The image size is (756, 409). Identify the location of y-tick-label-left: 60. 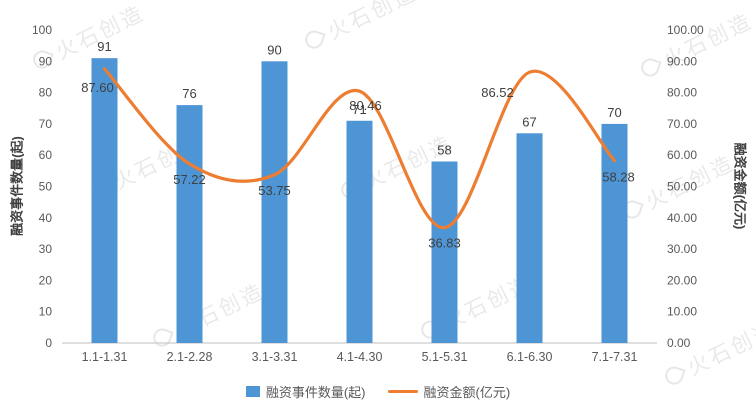
(46, 155).